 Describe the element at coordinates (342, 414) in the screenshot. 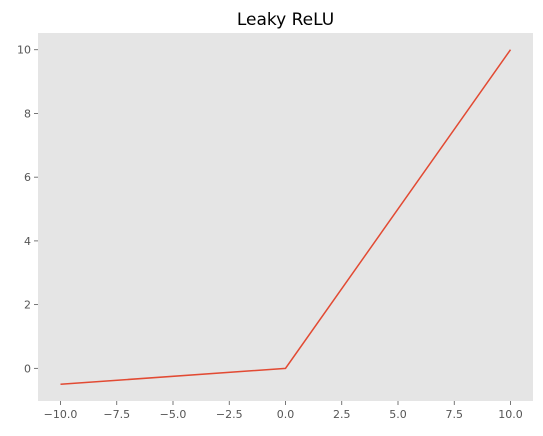

I see `x-tick-label: 2.5` at that location.